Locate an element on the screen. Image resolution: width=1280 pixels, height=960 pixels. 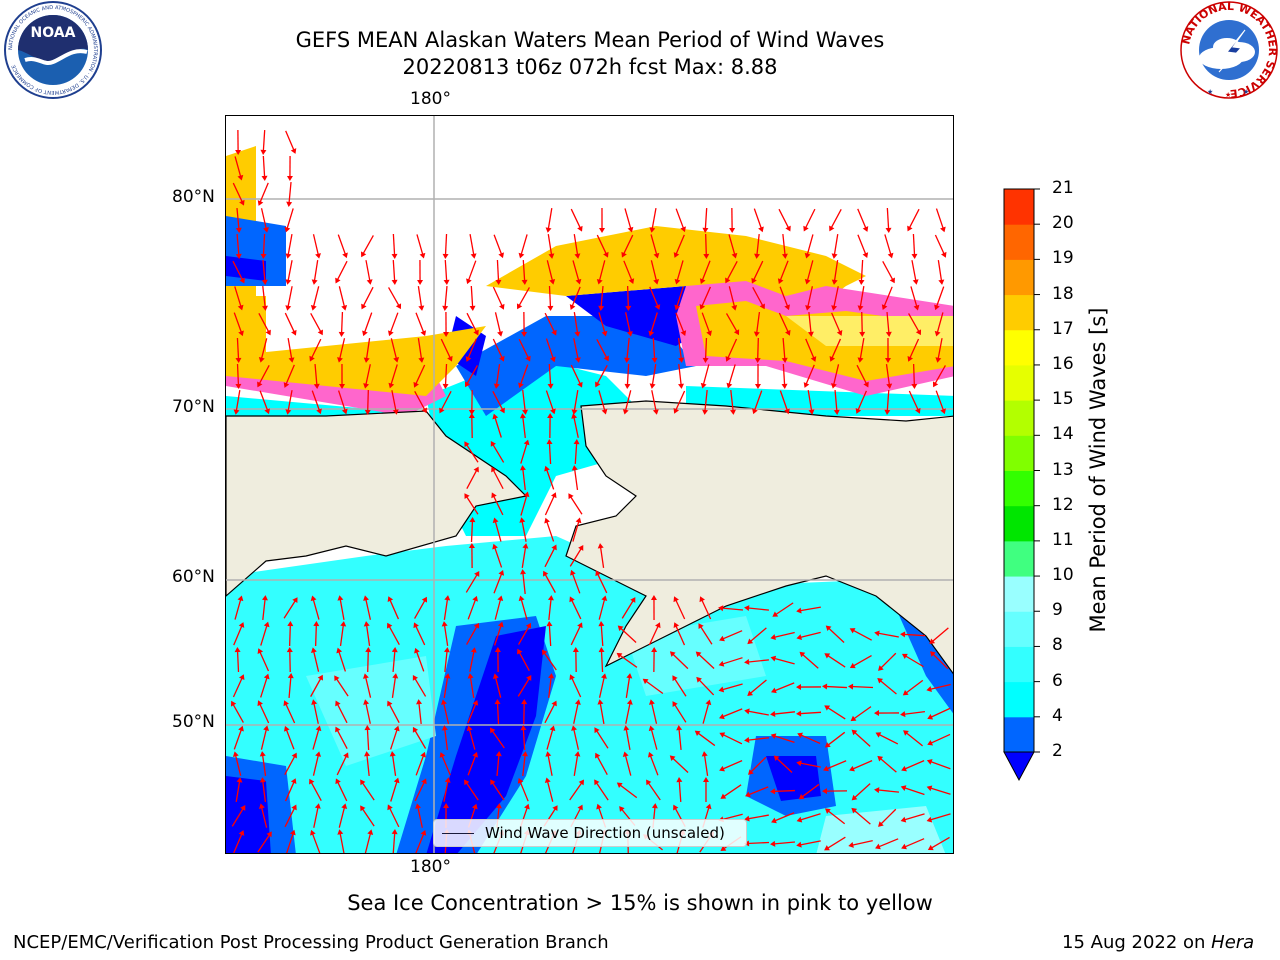
footer-date: 15 Aug 2022 on Hera is located at coordinates (1158, 942).